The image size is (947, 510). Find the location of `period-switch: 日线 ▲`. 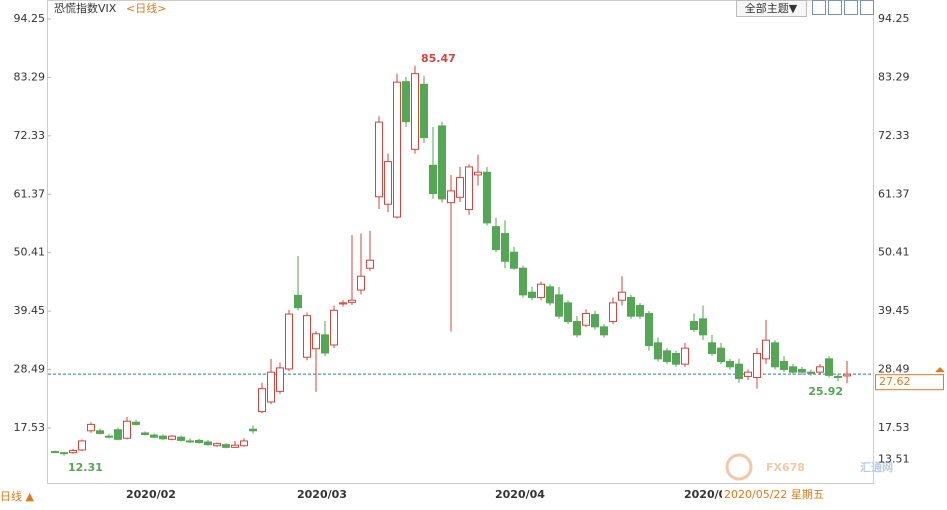

period-switch: 日线 ▲ is located at coordinates (17, 496).